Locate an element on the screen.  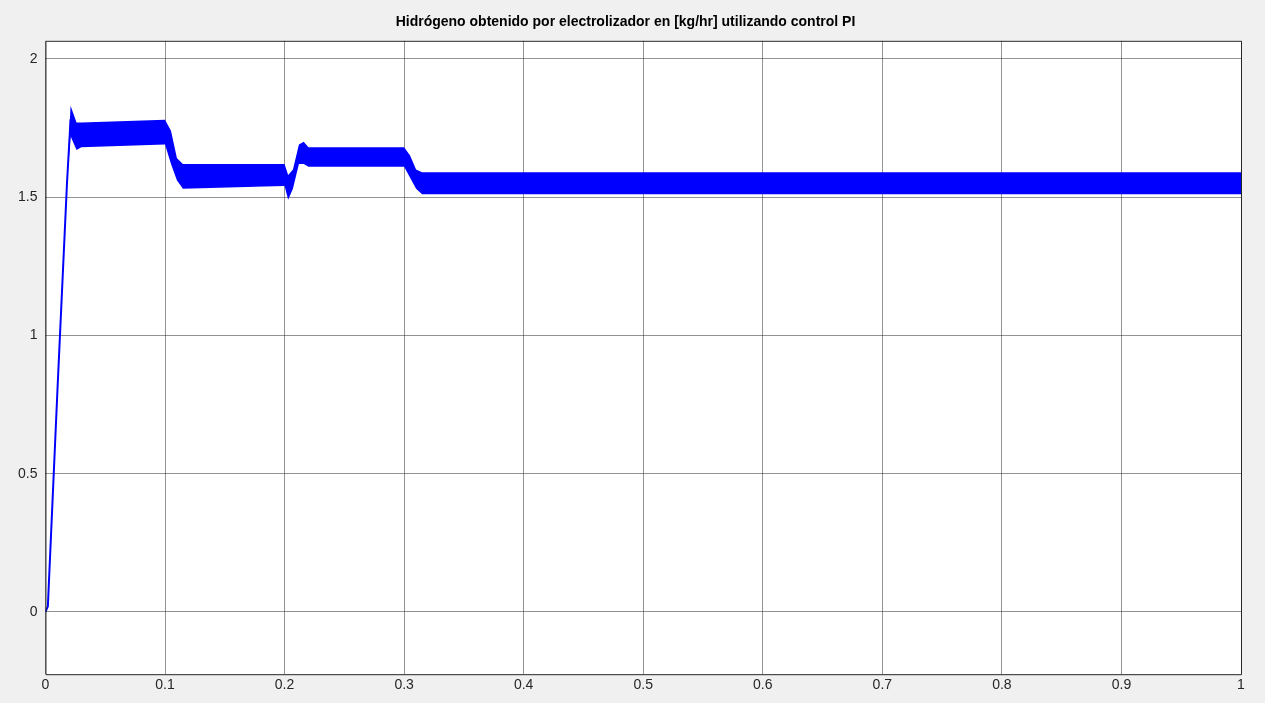
x-tick-label: 0.7 is located at coordinates (882, 684).